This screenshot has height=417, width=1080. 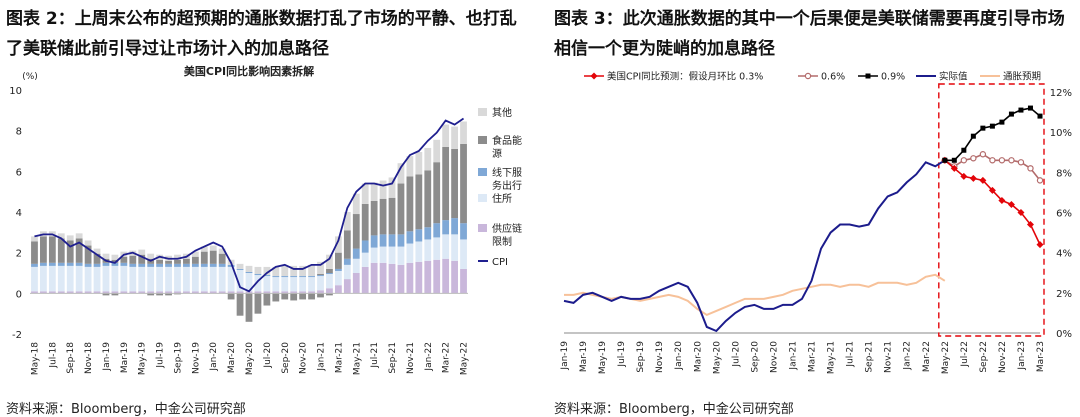 What do you see at coordinates (870, 357) in the screenshot?
I see `x-tick-label: Sep-21` at bounding box center [870, 357].